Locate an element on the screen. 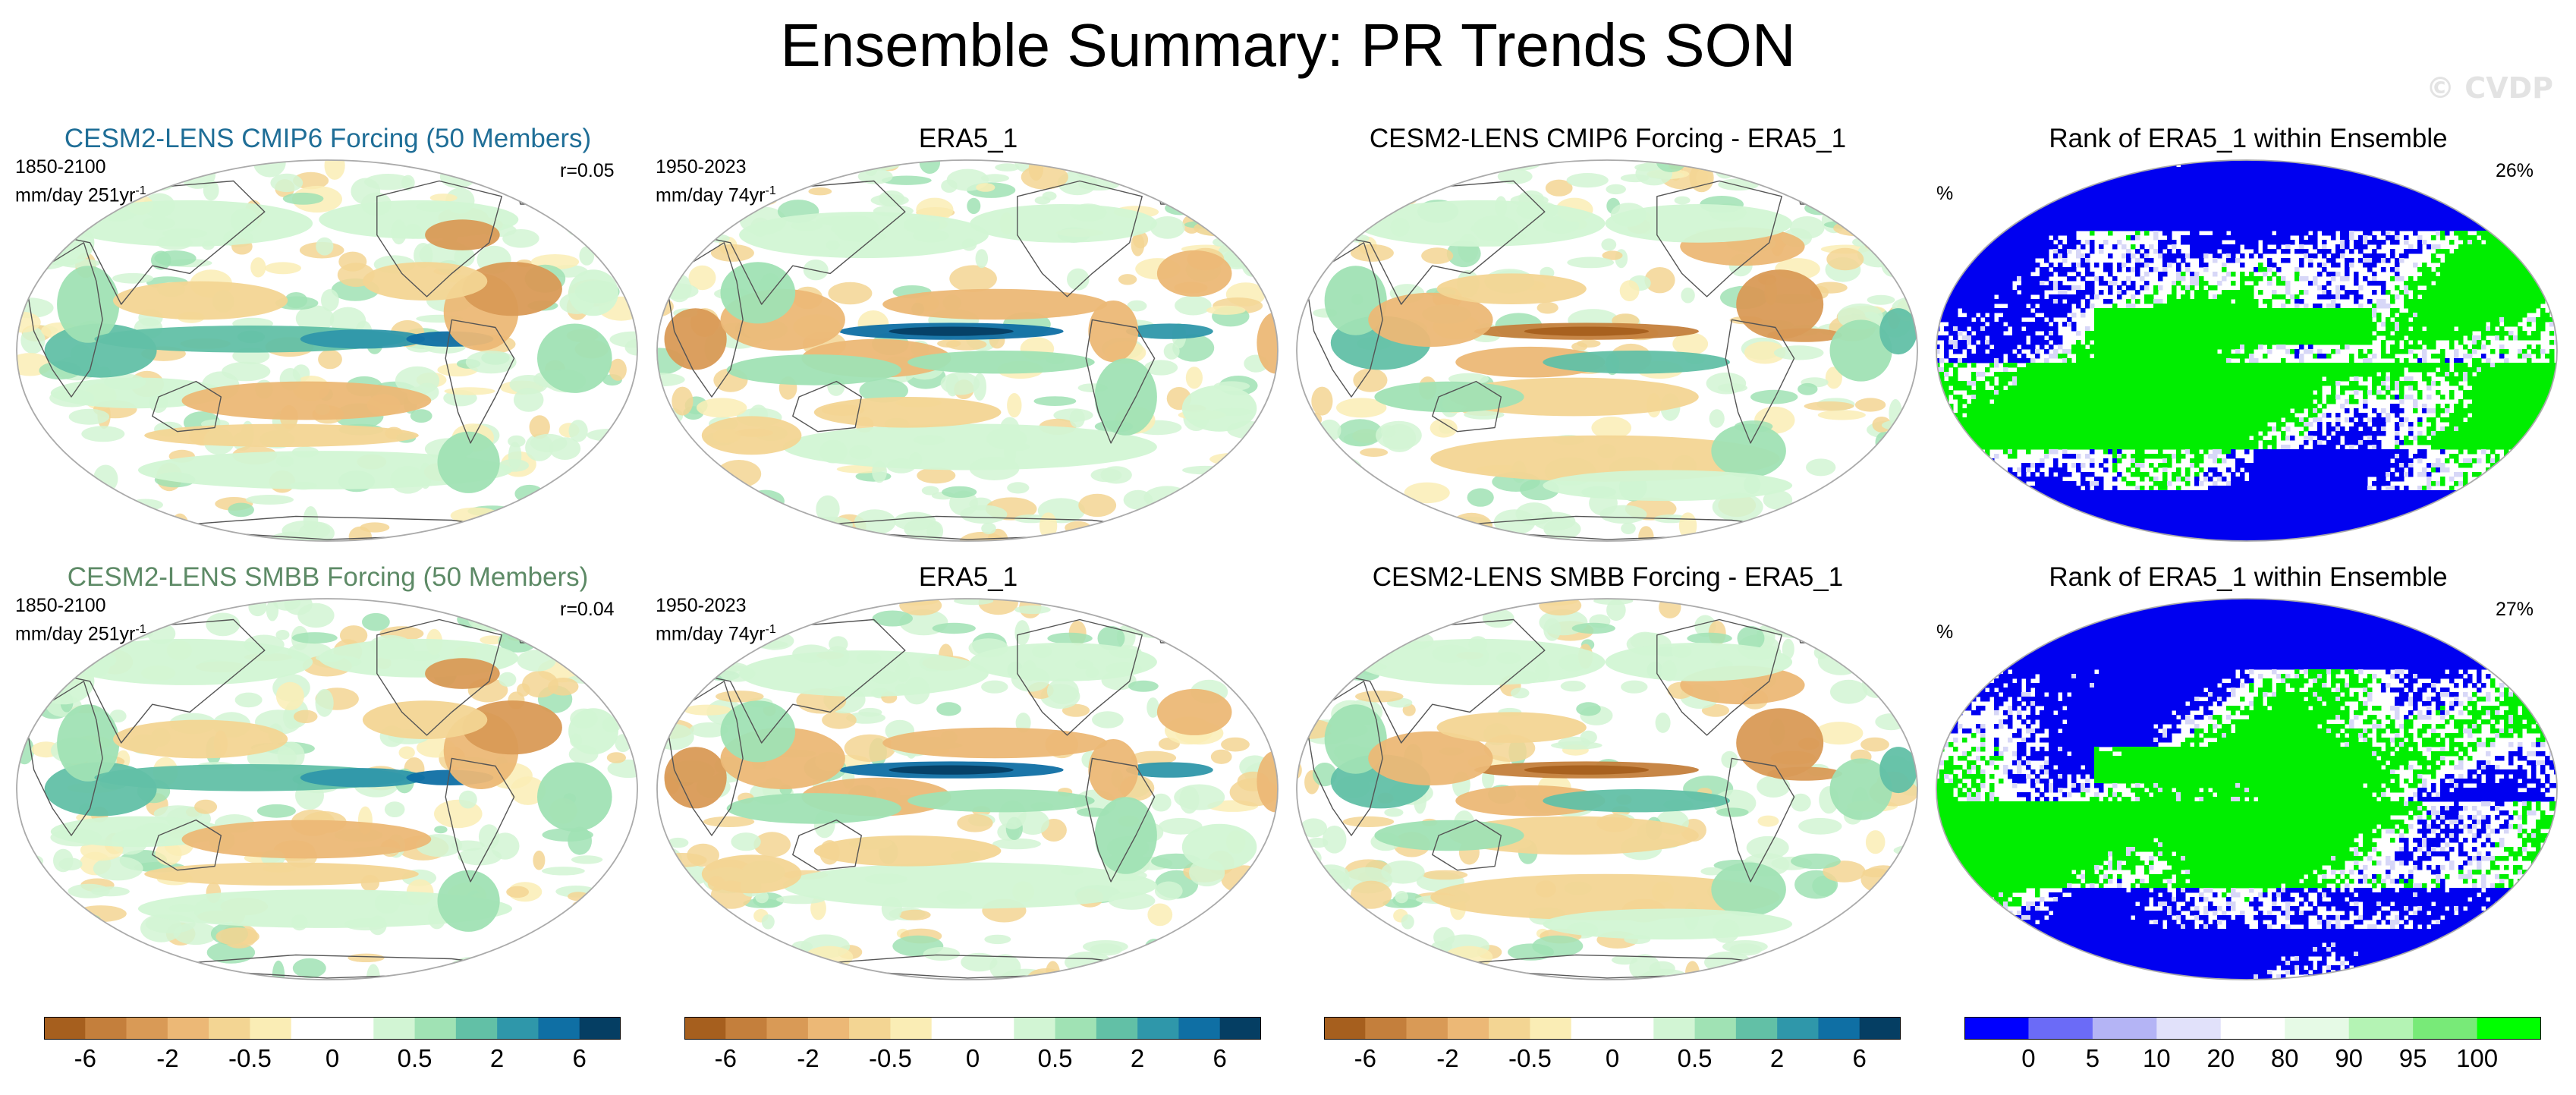  panel-title-r1-c1: CESM2-LENS CMIP6 Forcing (50 Members) is located at coordinates (328, 139).